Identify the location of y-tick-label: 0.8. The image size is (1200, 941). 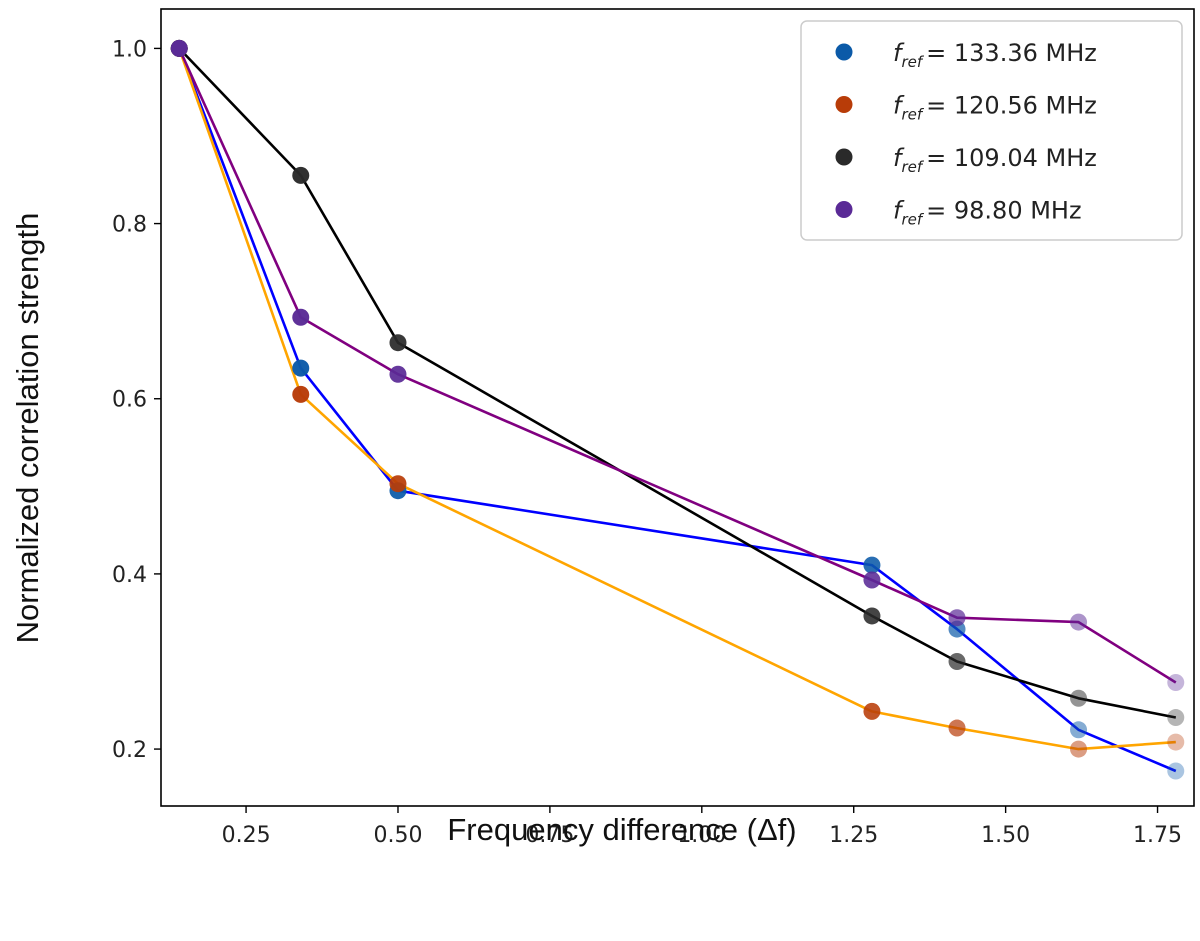
(129, 225).